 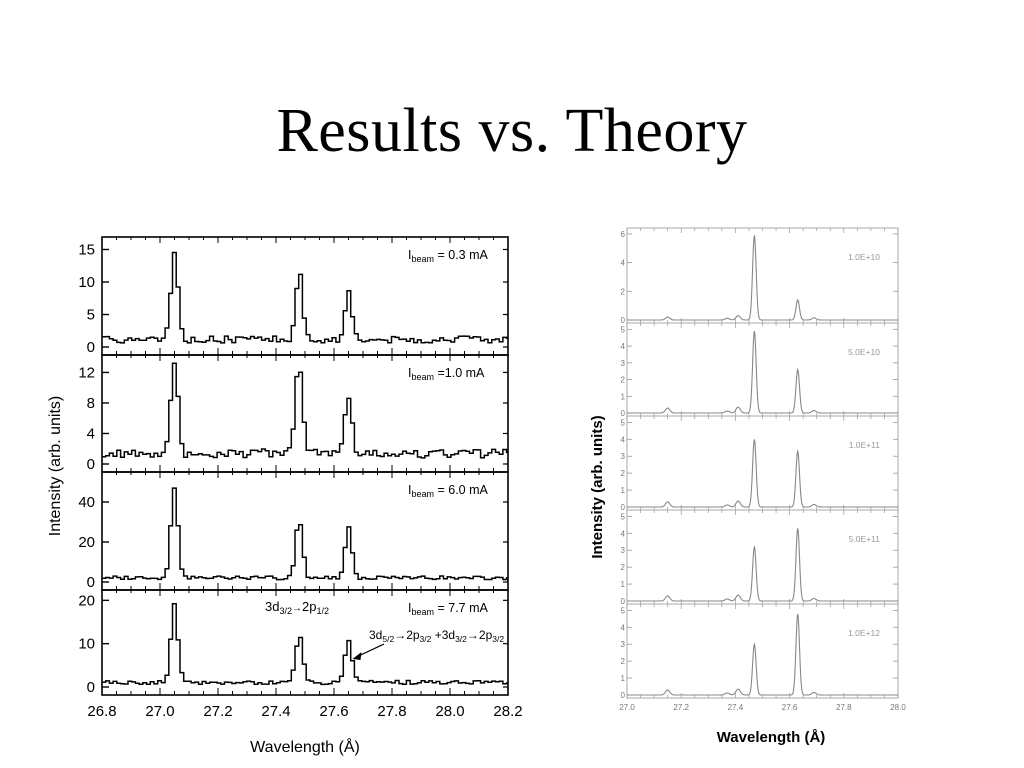 What do you see at coordinates (865, 539) in the screenshot?
I see `density-label: 5.0E+11` at bounding box center [865, 539].